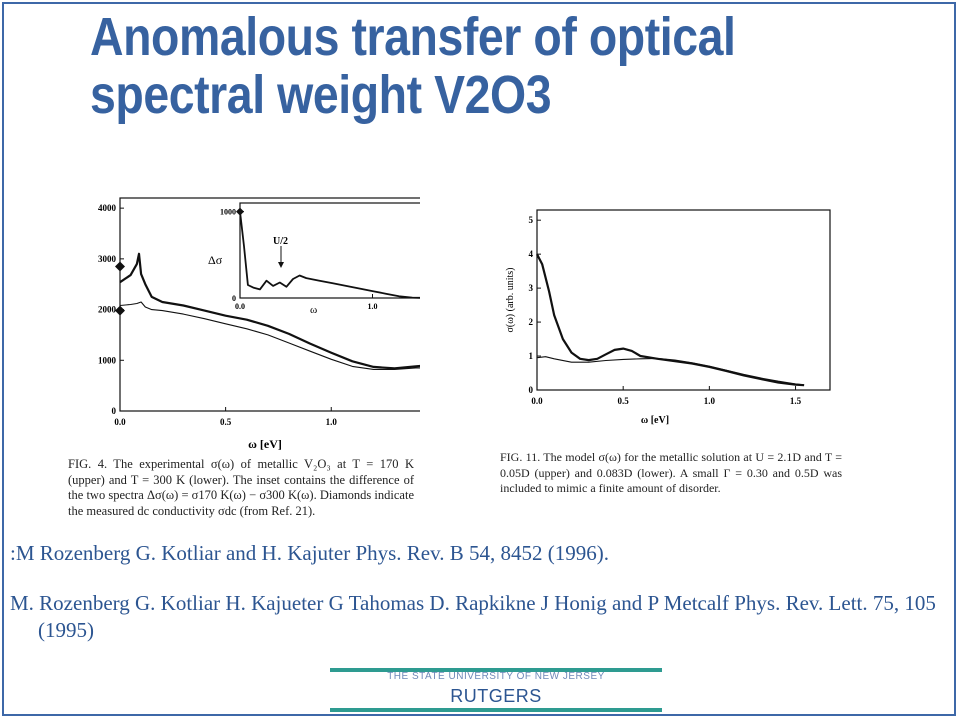  Describe the element at coordinates (240, 306) in the screenshot. I see `inset-xtick-label: 0.0` at that location.